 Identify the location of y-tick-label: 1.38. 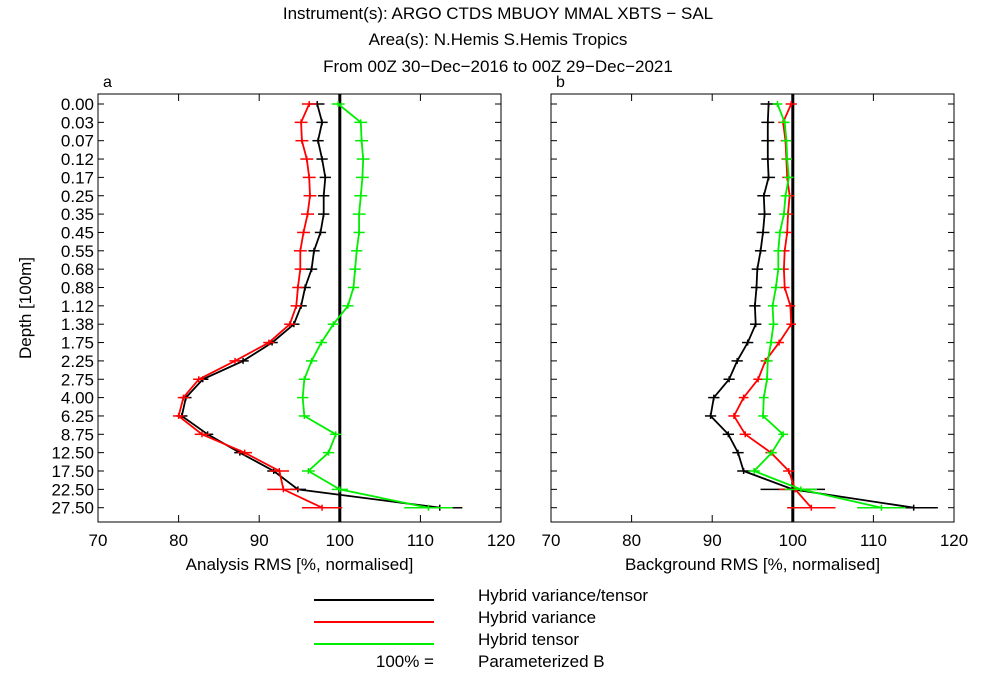
(77, 324).